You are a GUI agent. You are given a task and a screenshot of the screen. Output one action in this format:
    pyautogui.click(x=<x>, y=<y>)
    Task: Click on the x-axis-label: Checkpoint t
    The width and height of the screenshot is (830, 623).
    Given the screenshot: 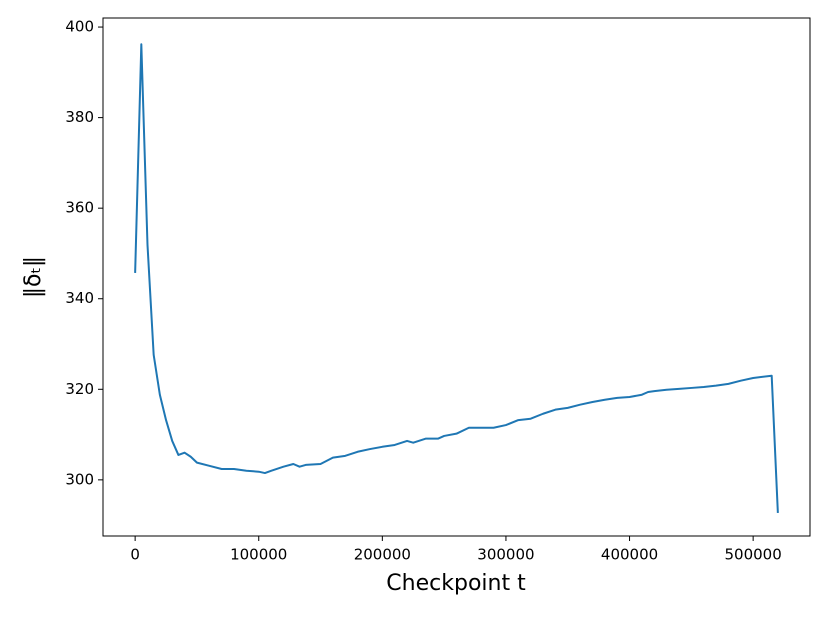 What is the action you would take?
    pyautogui.click(x=456, y=583)
    